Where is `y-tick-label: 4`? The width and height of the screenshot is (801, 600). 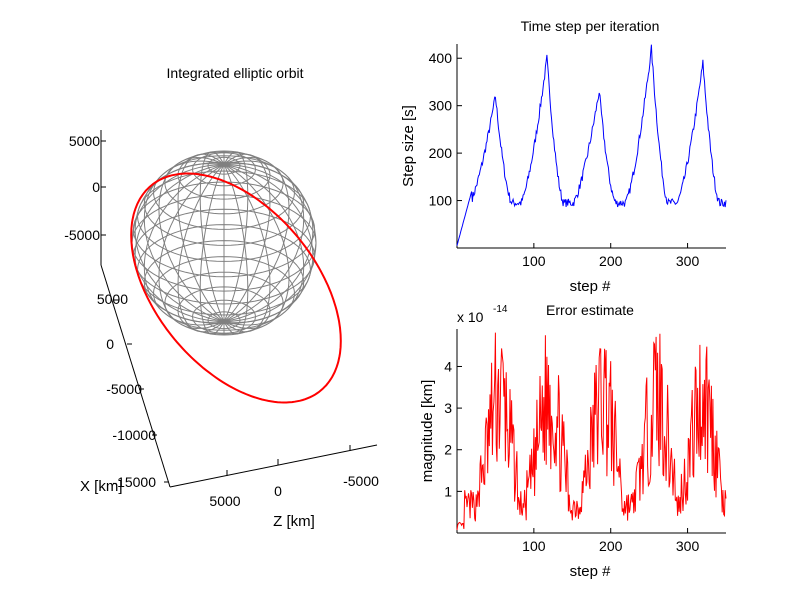
y-tick-label: 4 is located at coordinates (448, 366).